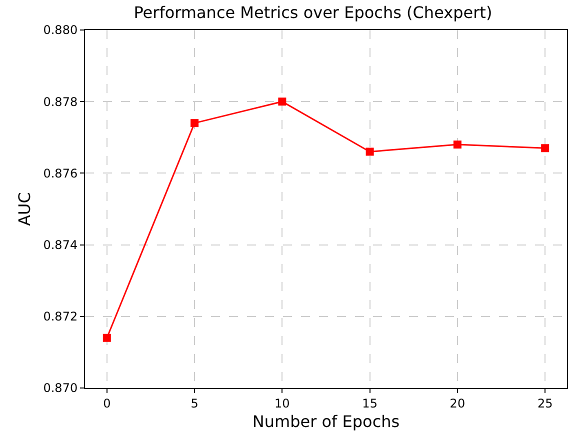  I want to click on y-tick-label: 0.878, so click(60, 101).